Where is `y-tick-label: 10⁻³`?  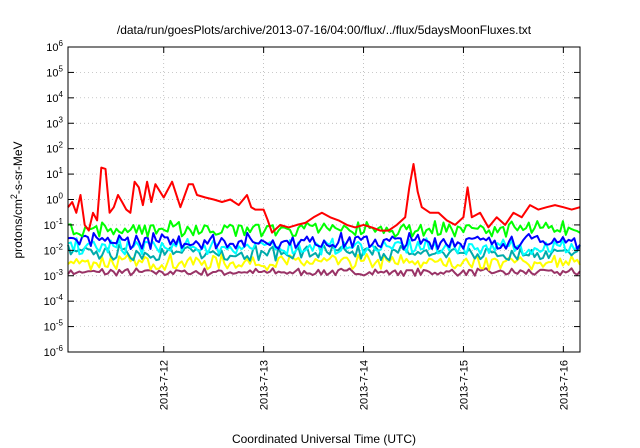
y-tick-label: 10⁻³ is located at coordinates (54, 275).